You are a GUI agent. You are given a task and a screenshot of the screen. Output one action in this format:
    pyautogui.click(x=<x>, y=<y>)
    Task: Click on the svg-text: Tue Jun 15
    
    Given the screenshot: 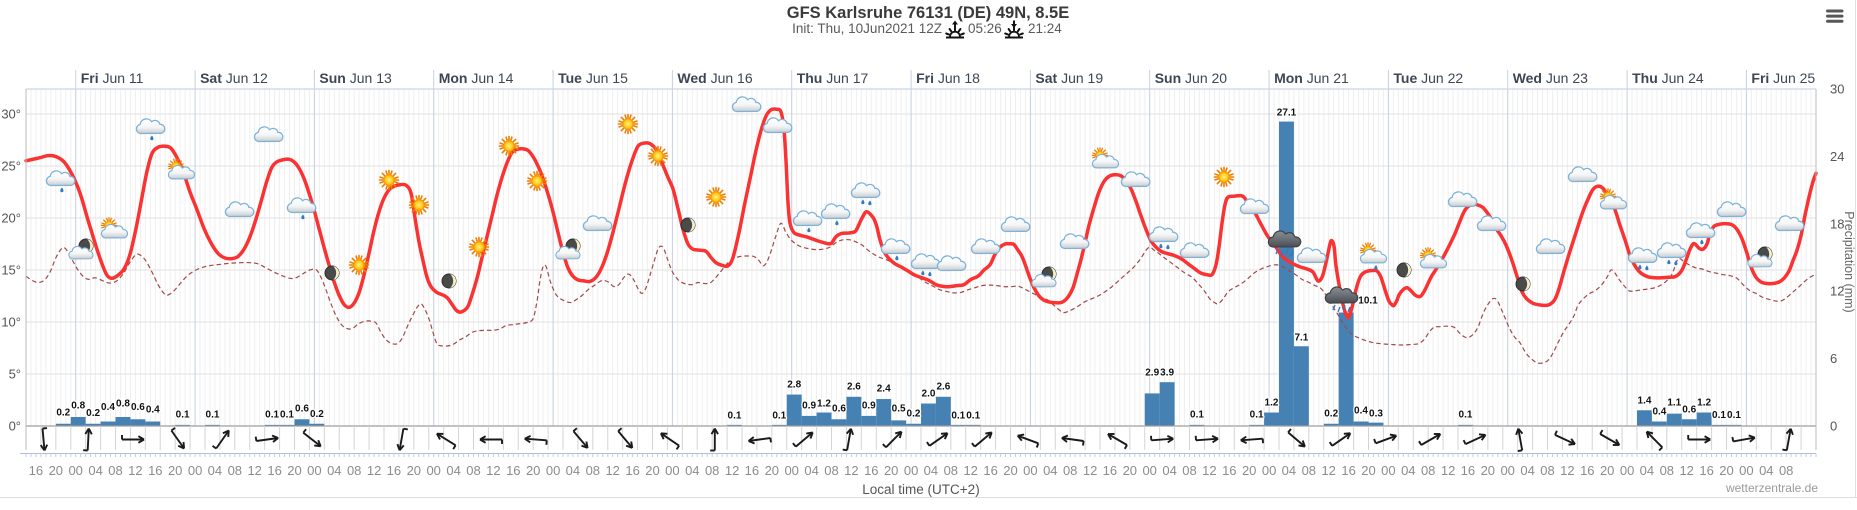 What is the action you would take?
    pyautogui.click(x=593, y=78)
    